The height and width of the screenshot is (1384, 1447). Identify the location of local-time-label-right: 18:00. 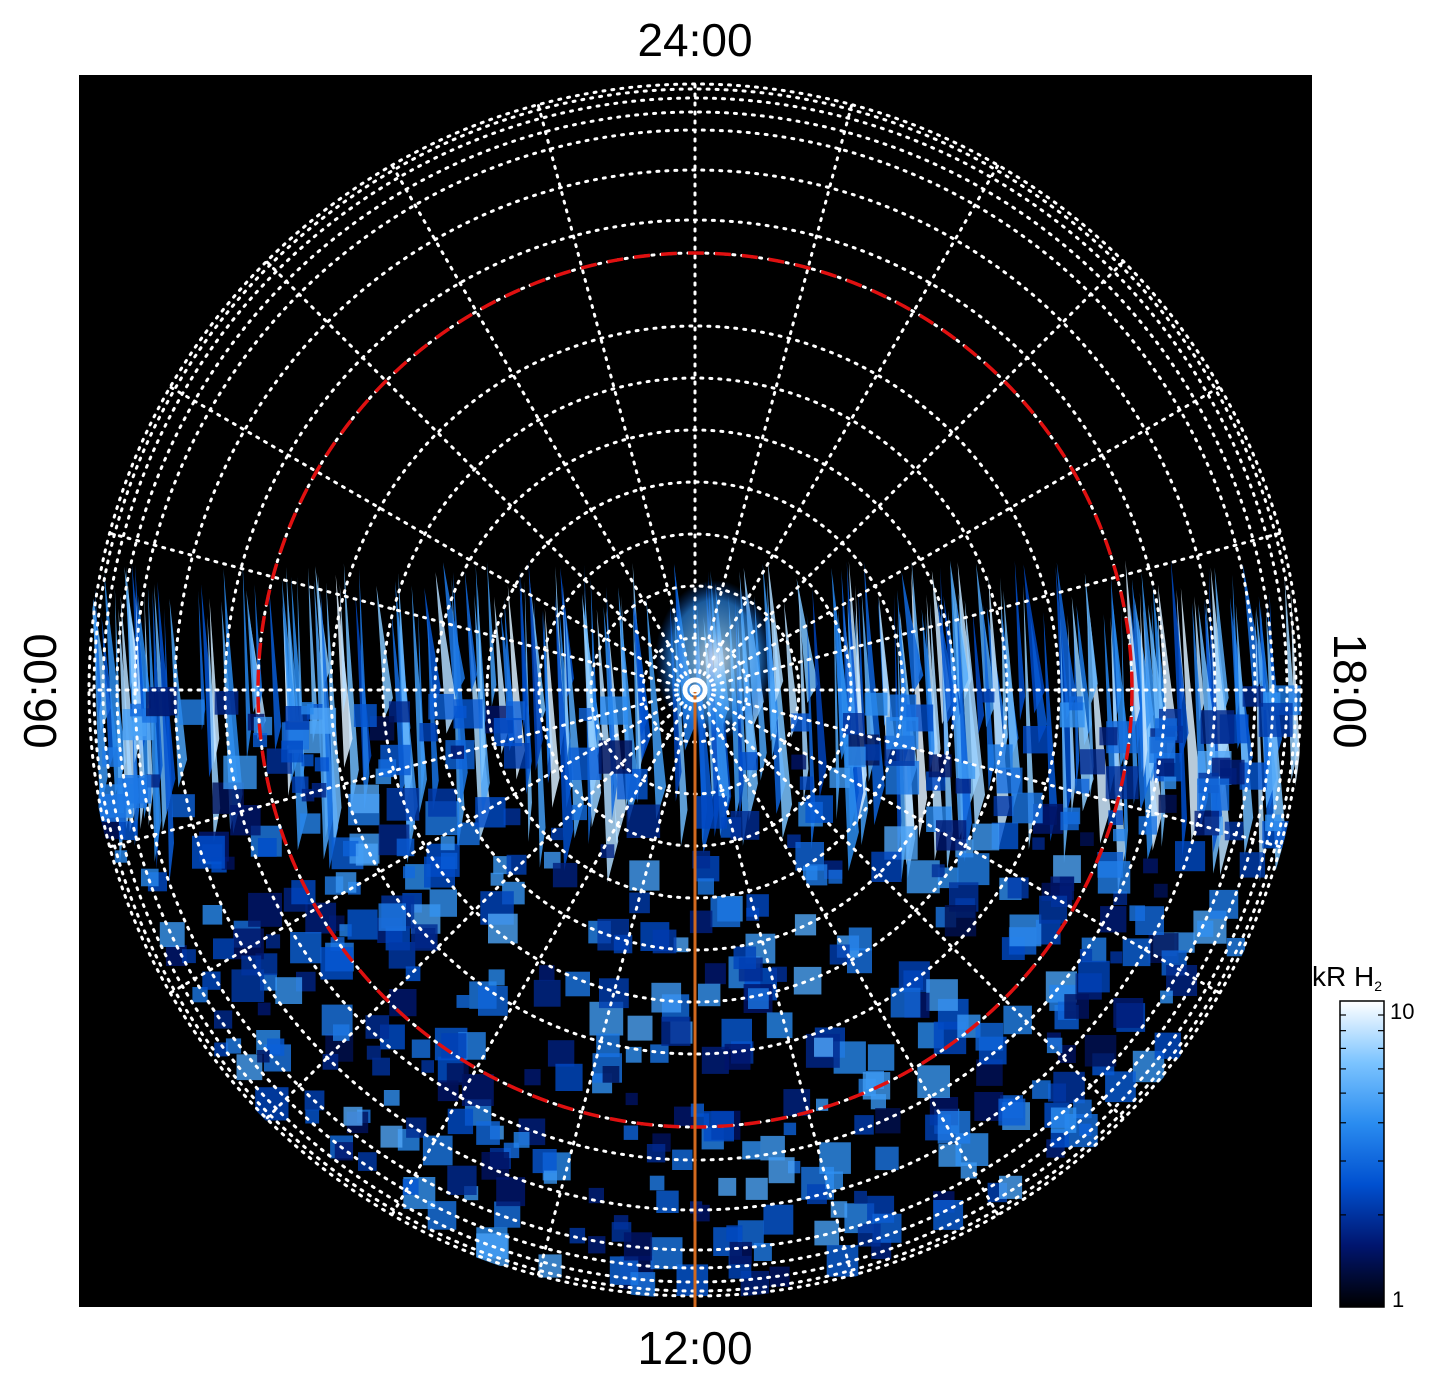
(1350, 690).